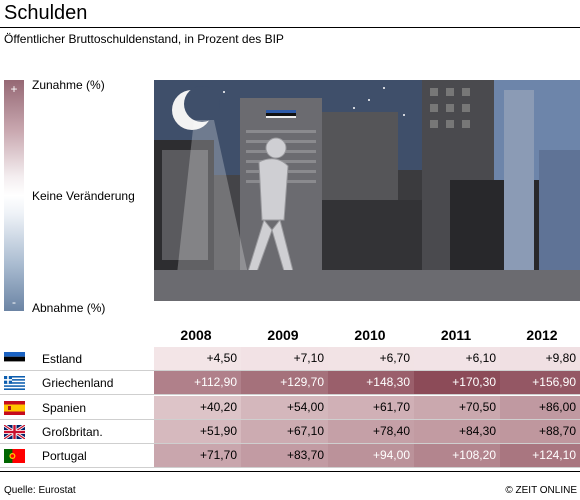  I want to click on table-row: Estland +4,50 +7,10 +6,70 +6,10 +9,80, so click(290, 359).